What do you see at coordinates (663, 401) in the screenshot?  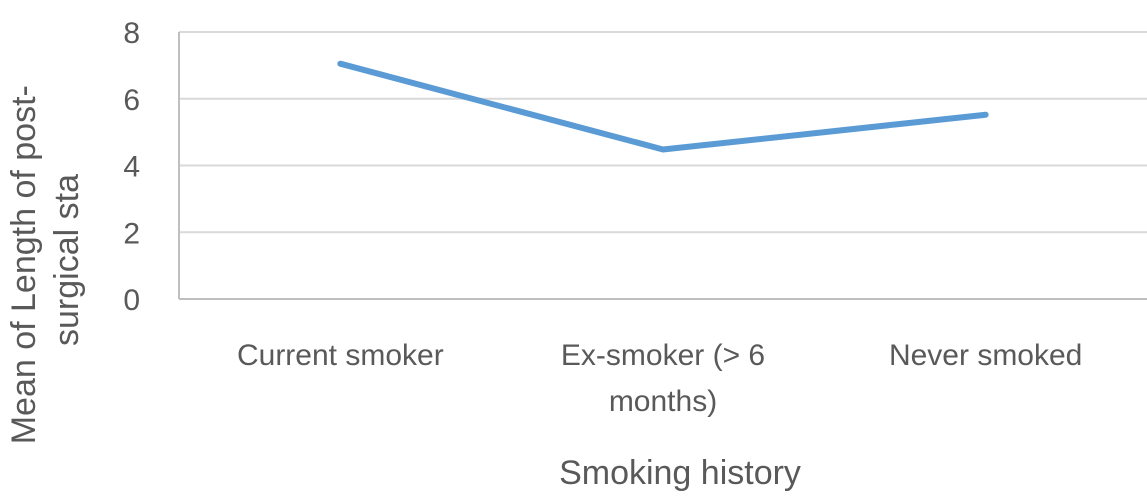 I see `x-tick-label-line: months)` at bounding box center [663, 401].